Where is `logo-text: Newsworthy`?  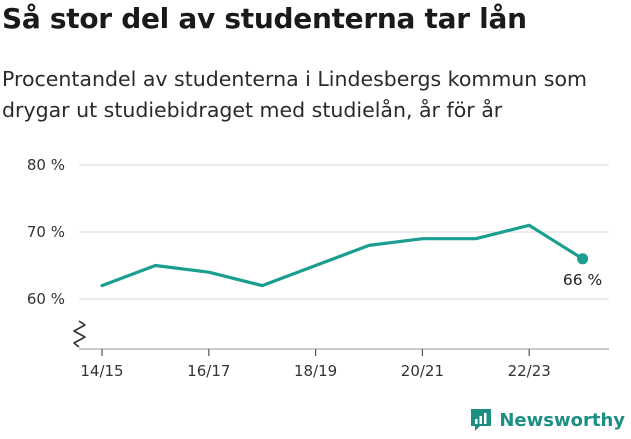 logo-text: Newsworthy is located at coordinates (562, 420).